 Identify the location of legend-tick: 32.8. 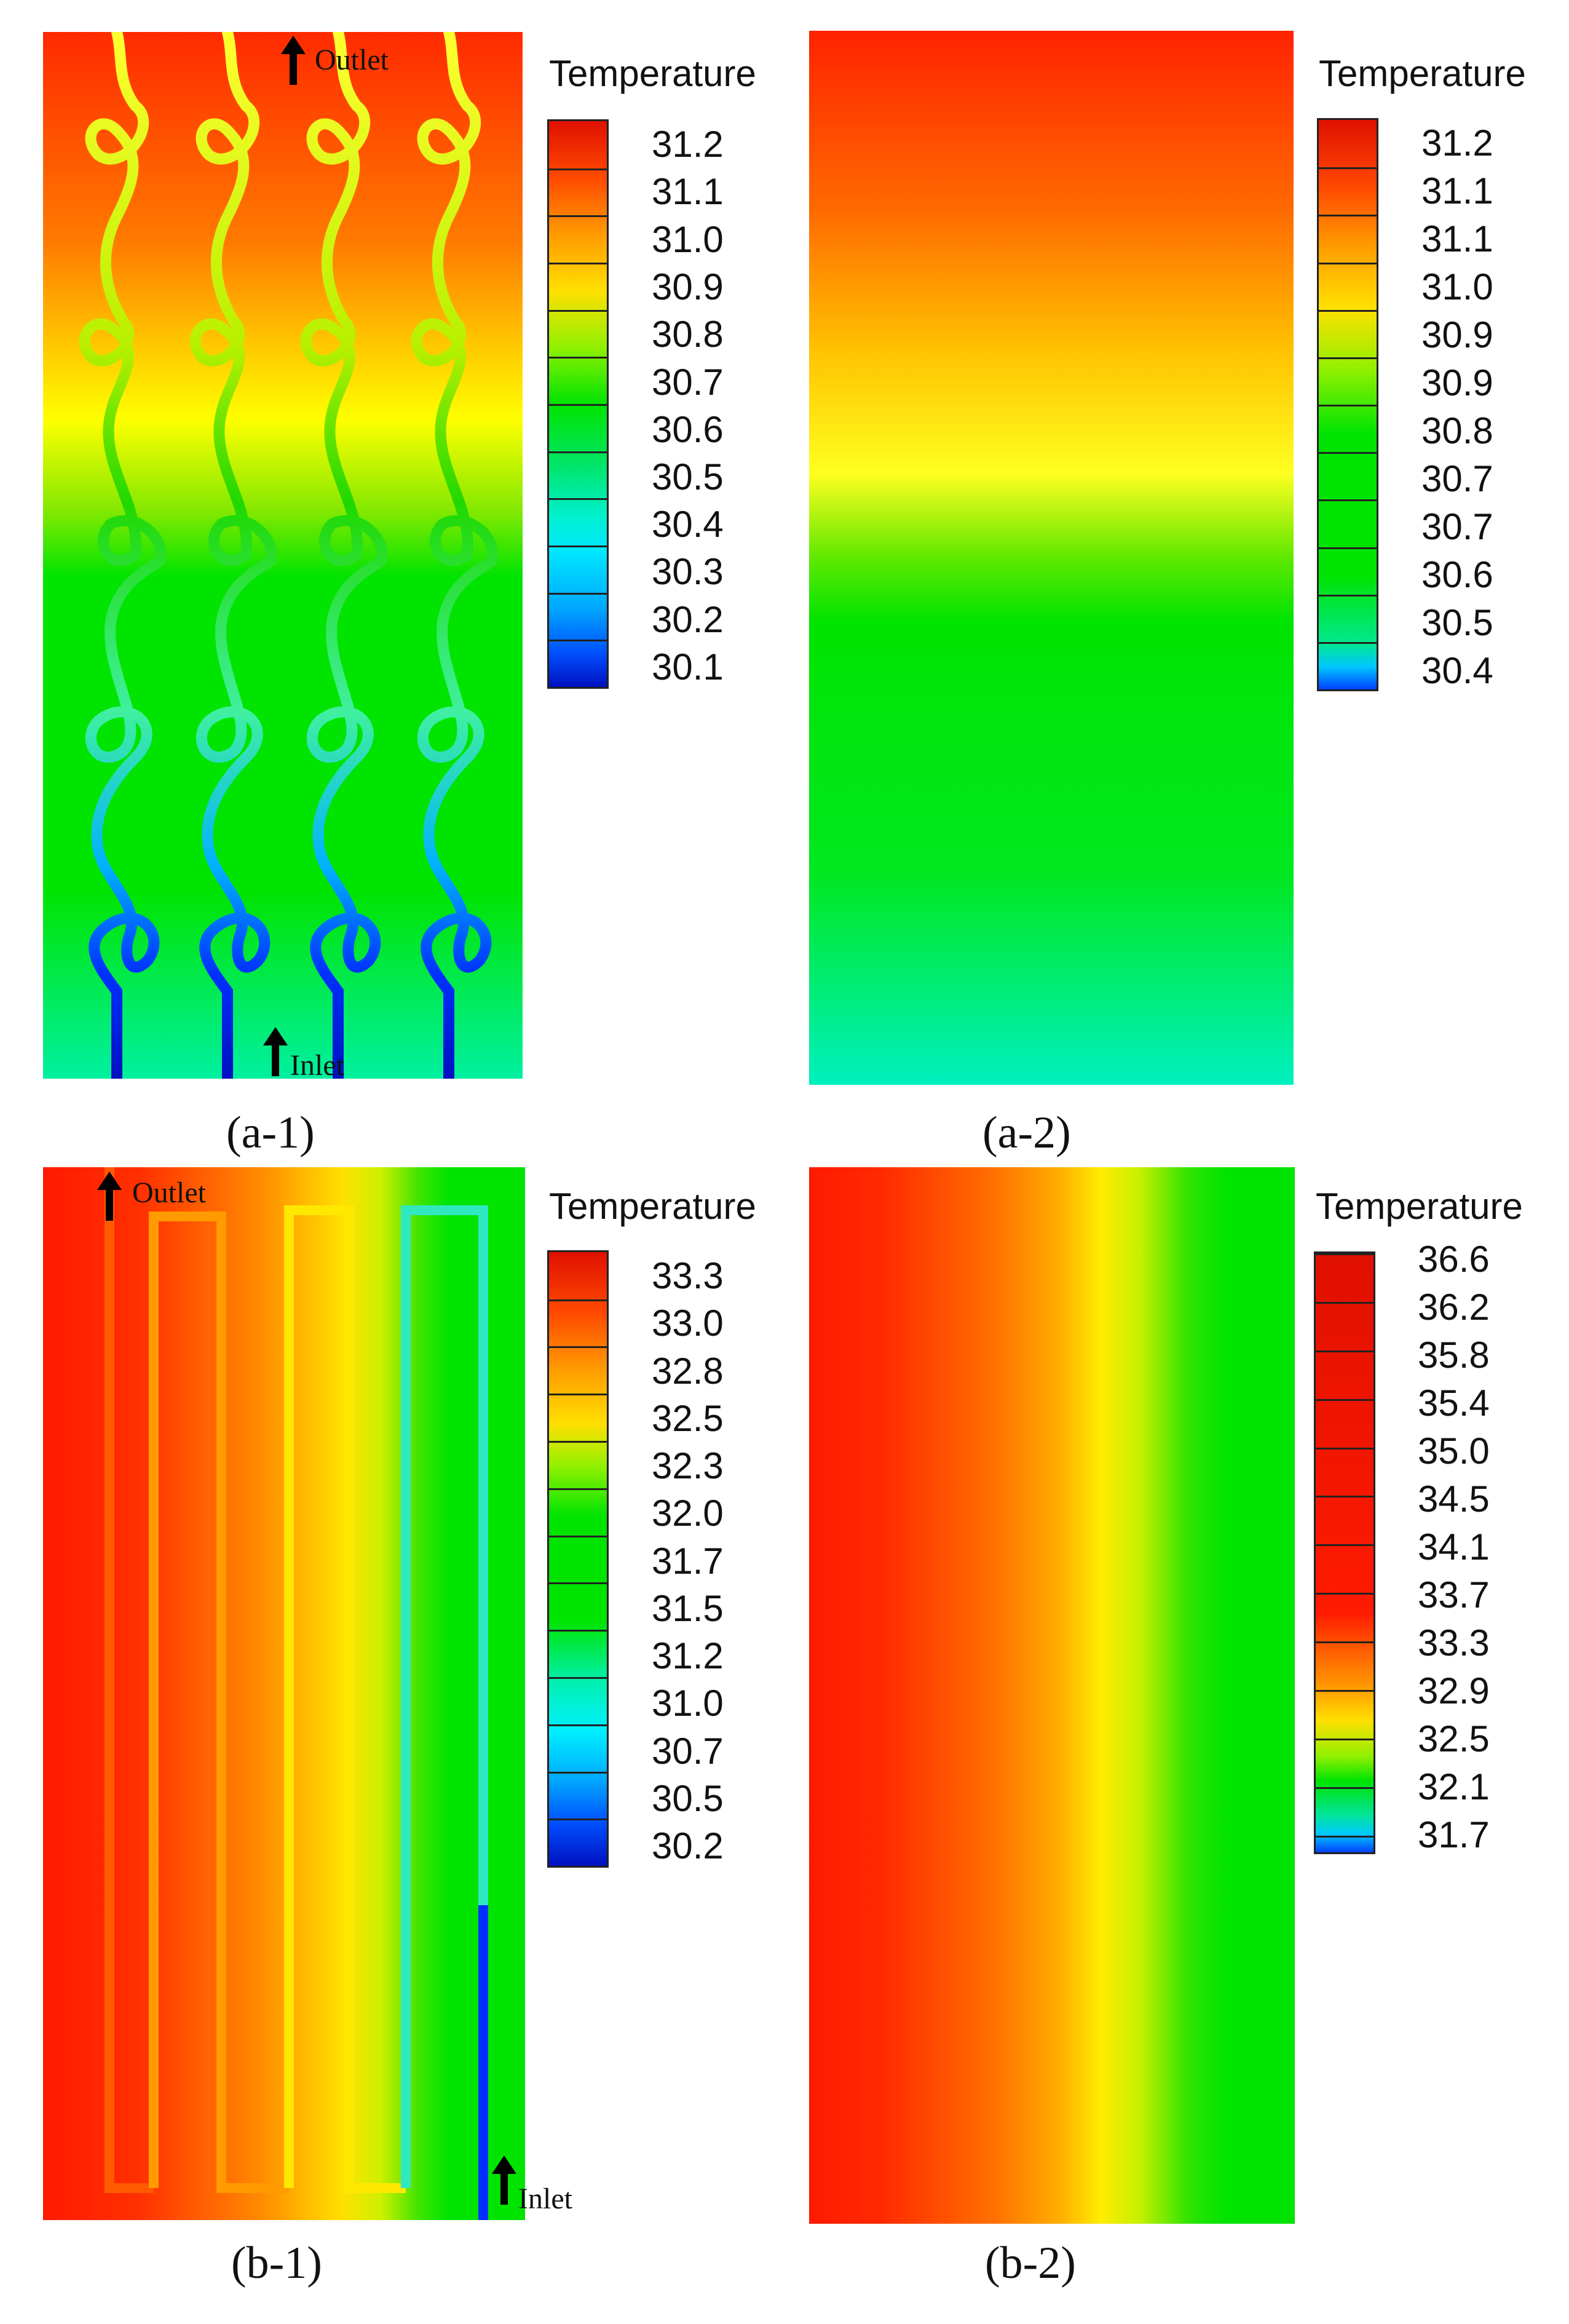
(688, 1371).